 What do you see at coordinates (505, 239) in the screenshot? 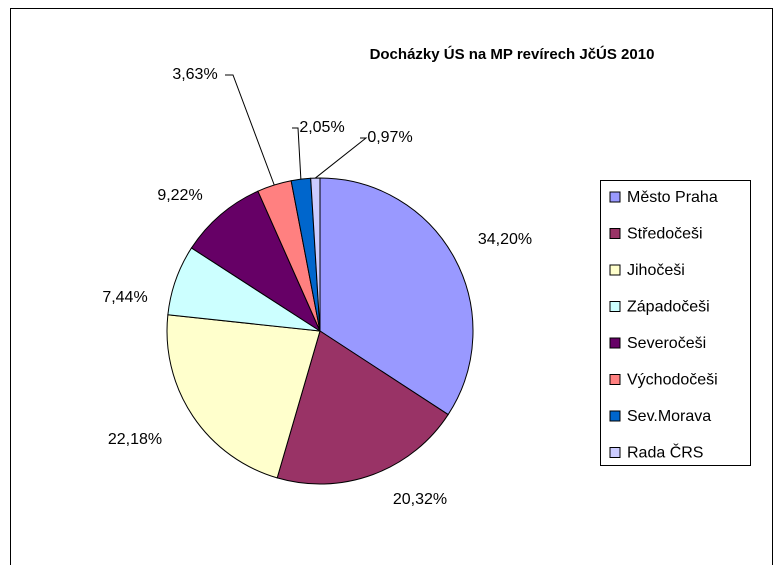
I see `data-label: 34,20%` at bounding box center [505, 239].